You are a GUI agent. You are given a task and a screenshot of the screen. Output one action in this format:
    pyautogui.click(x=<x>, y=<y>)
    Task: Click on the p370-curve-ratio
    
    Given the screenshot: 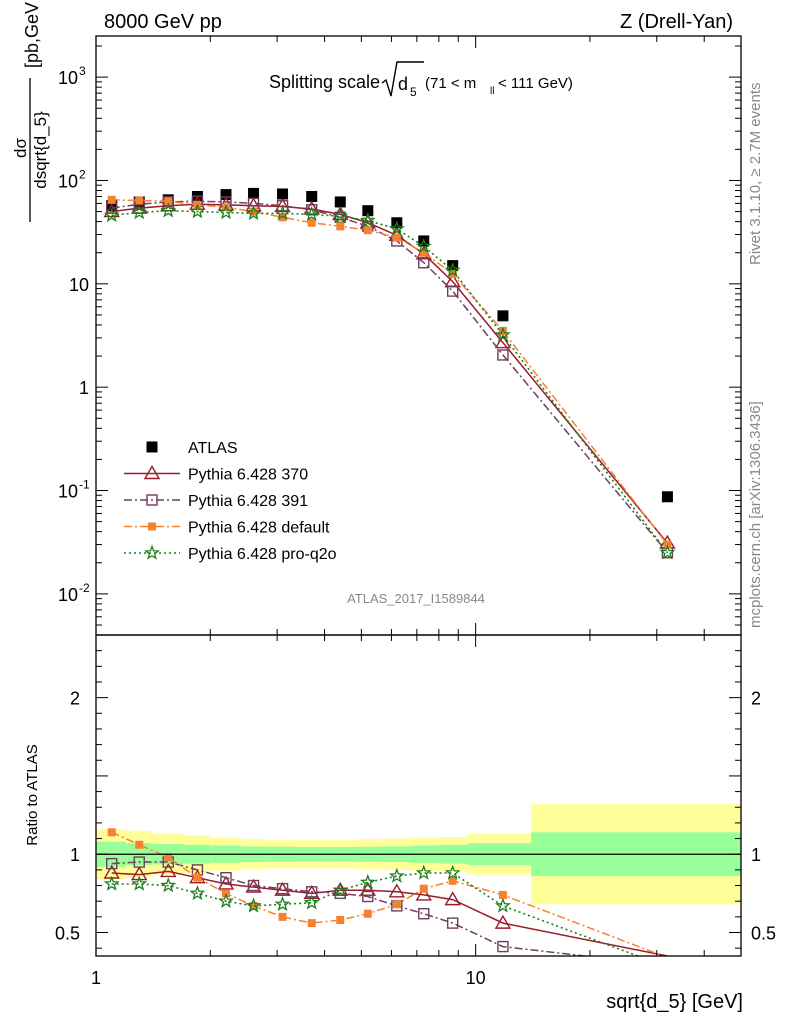 What is the action you would take?
    pyautogui.click(x=389, y=913)
    